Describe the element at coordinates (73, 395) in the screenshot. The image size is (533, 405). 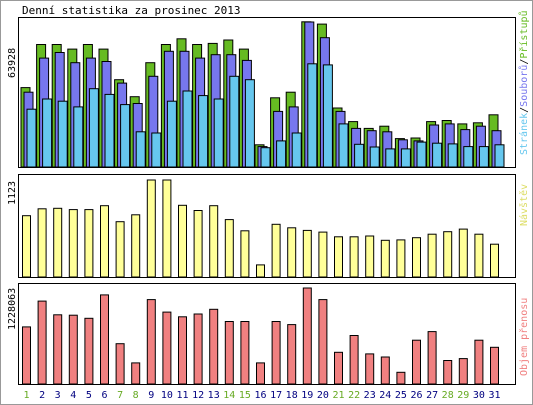
I see `x-tick-label-day-4: 4` at that location.